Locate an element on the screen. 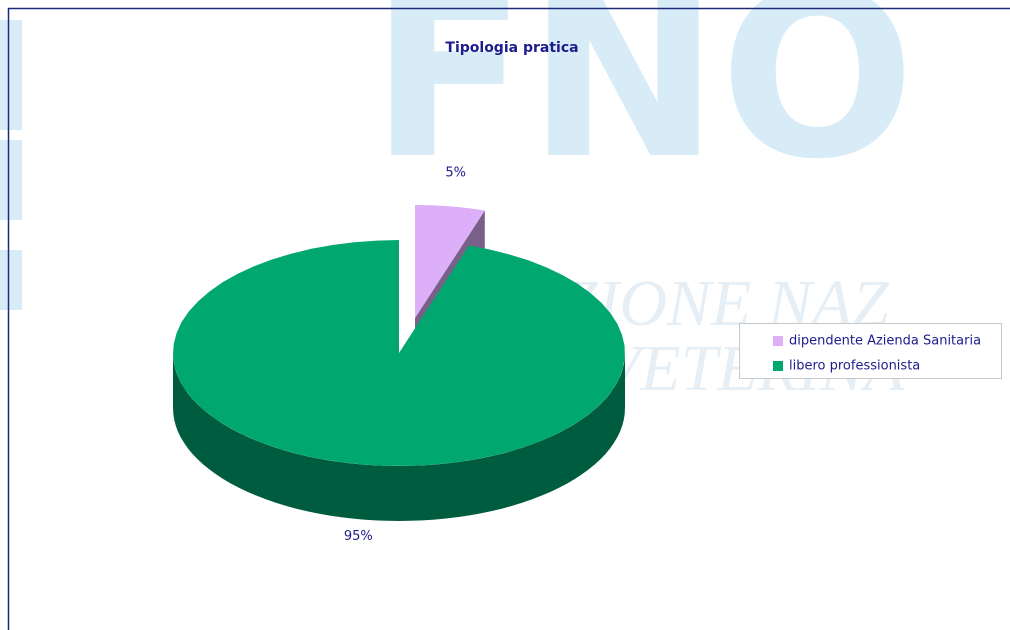 The height and width of the screenshot is (630, 1010). data-label: 5% is located at coordinates (455, 172).